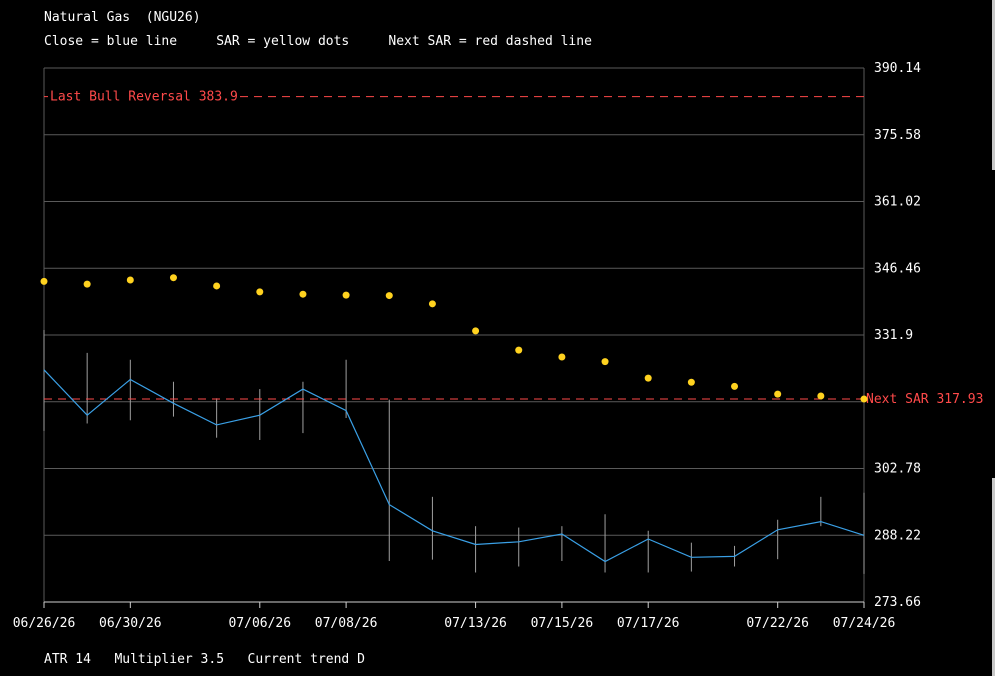 The height and width of the screenshot is (676, 995). What do you see at coordinates (122, 17) in the screenshot?
I see `chart-title: Natural Gas (NGU26)` at bounding box center [122, 17].